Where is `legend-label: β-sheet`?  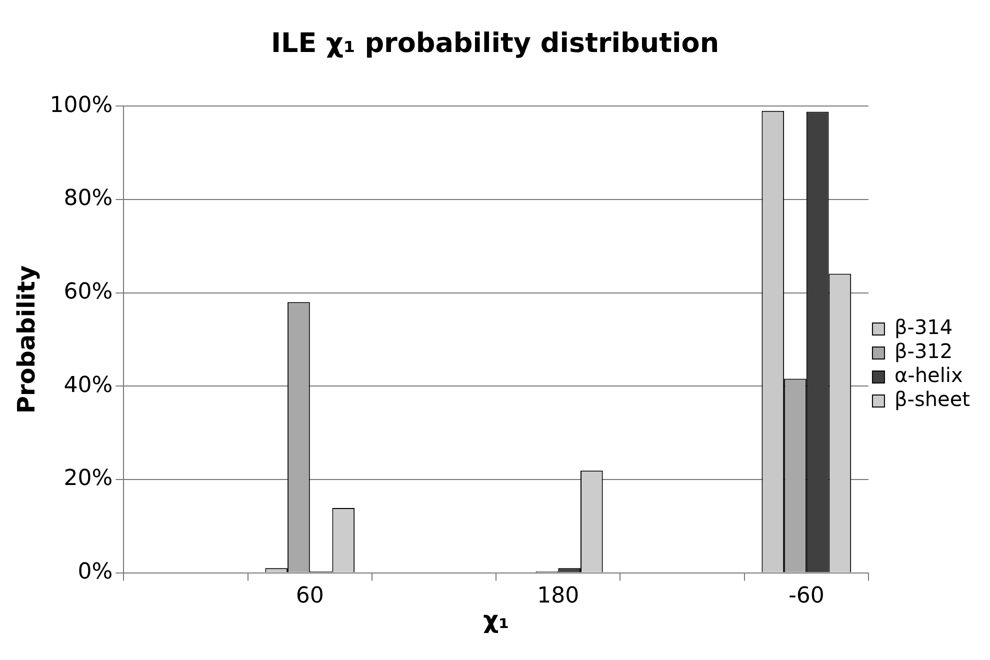 legend-label: β-sheet is located at coordinates (932, 399).